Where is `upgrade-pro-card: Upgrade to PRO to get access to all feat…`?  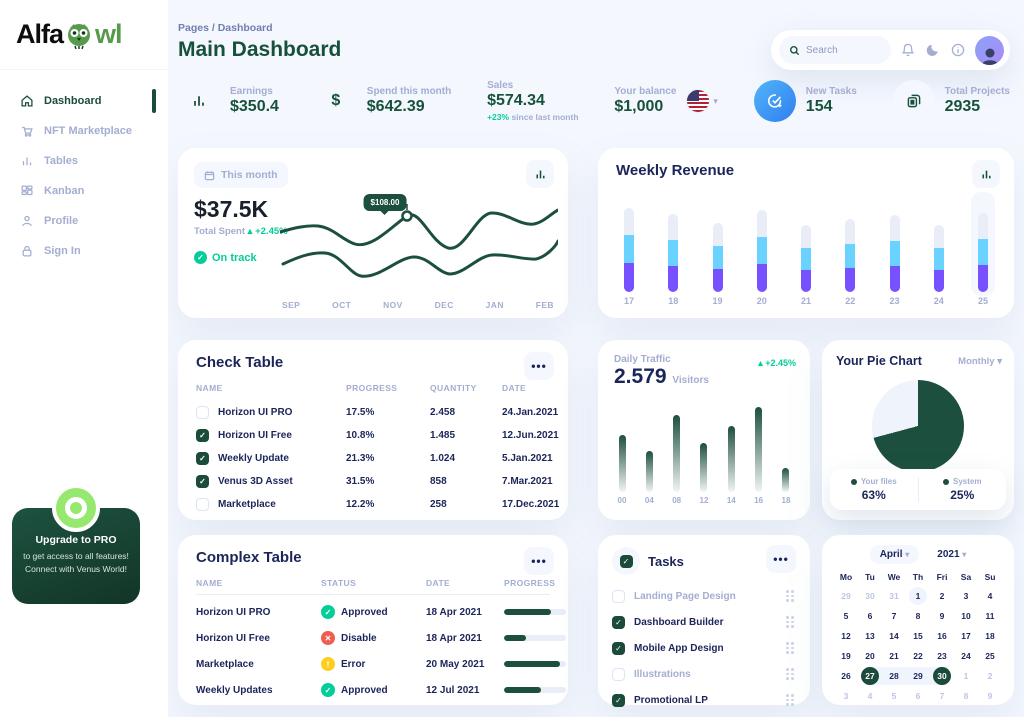
upgrade-pro-card: Upgrade to PRO to get access to all feat… is located at coordinates (76, 544).